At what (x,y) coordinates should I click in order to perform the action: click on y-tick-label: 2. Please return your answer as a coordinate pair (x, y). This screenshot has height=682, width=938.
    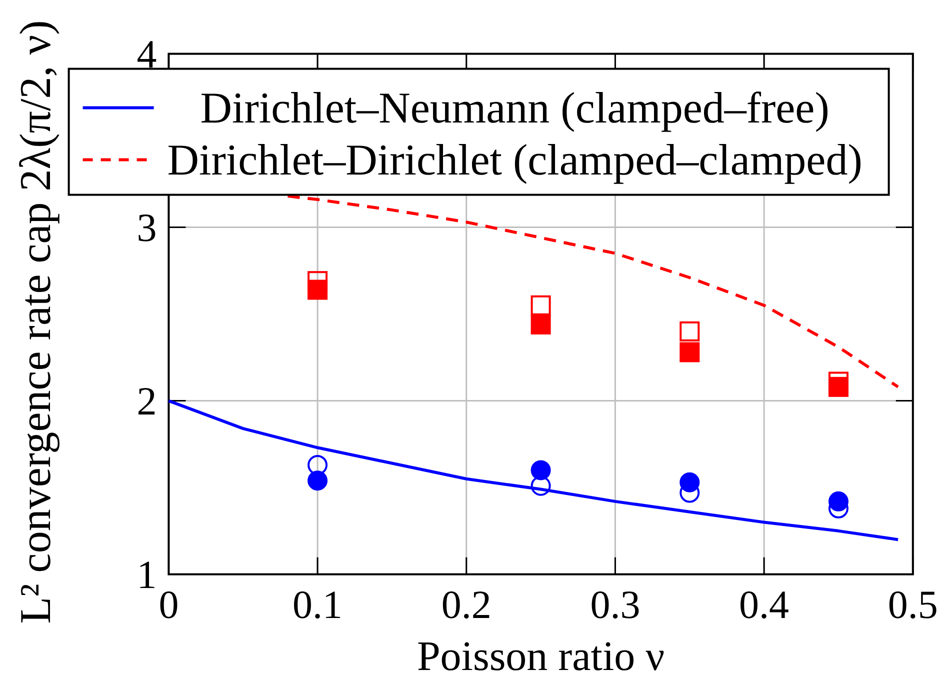
    Looking at the image, I should click on (146, 401).